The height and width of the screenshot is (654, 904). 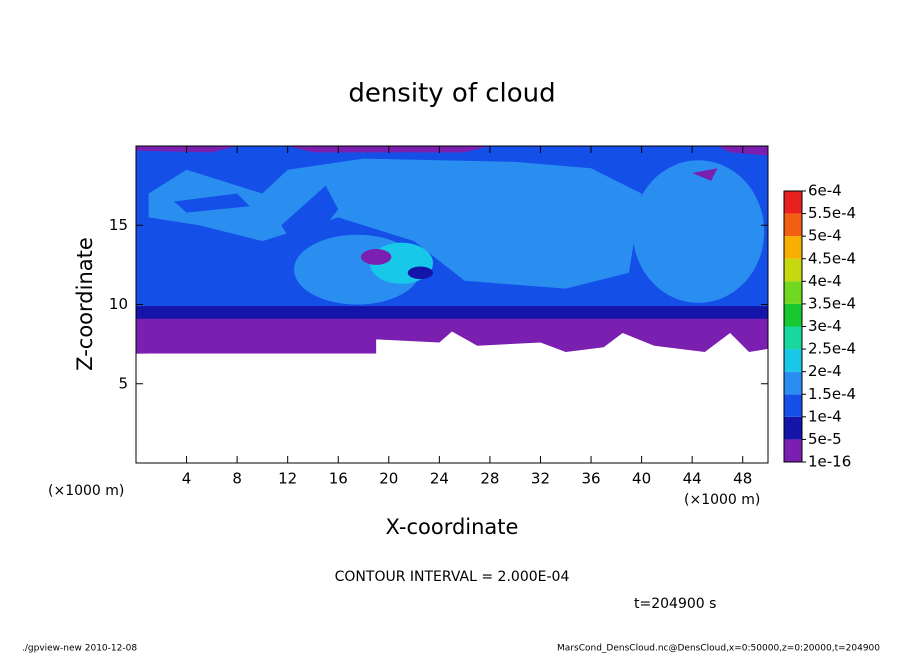 What do you see at coordinates (692, 479) in the screenshot?
I see `x-tick-label: 44` at bounding box center [692, 479].